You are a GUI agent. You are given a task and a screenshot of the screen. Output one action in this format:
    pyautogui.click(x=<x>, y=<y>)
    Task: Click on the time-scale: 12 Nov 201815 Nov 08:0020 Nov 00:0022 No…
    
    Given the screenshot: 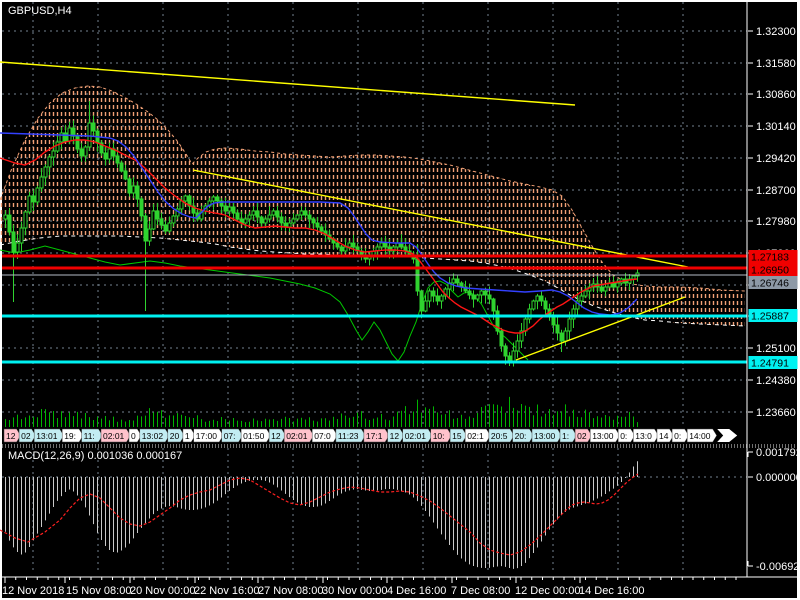 What is the action you would take?
    pyautogui.click(x=399, y=586)
    